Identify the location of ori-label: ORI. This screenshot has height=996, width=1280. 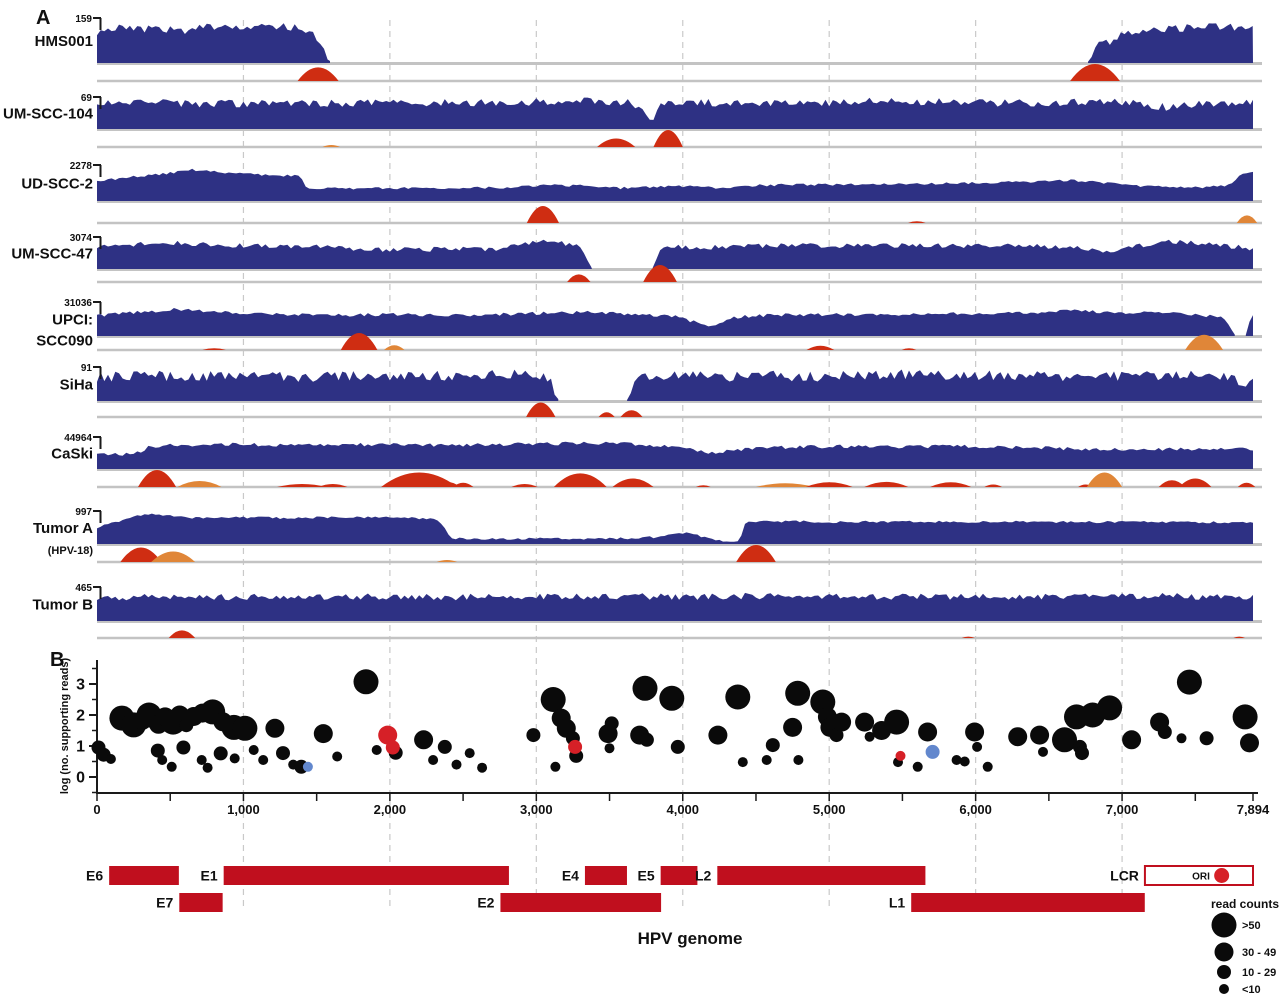
(1201, 877).